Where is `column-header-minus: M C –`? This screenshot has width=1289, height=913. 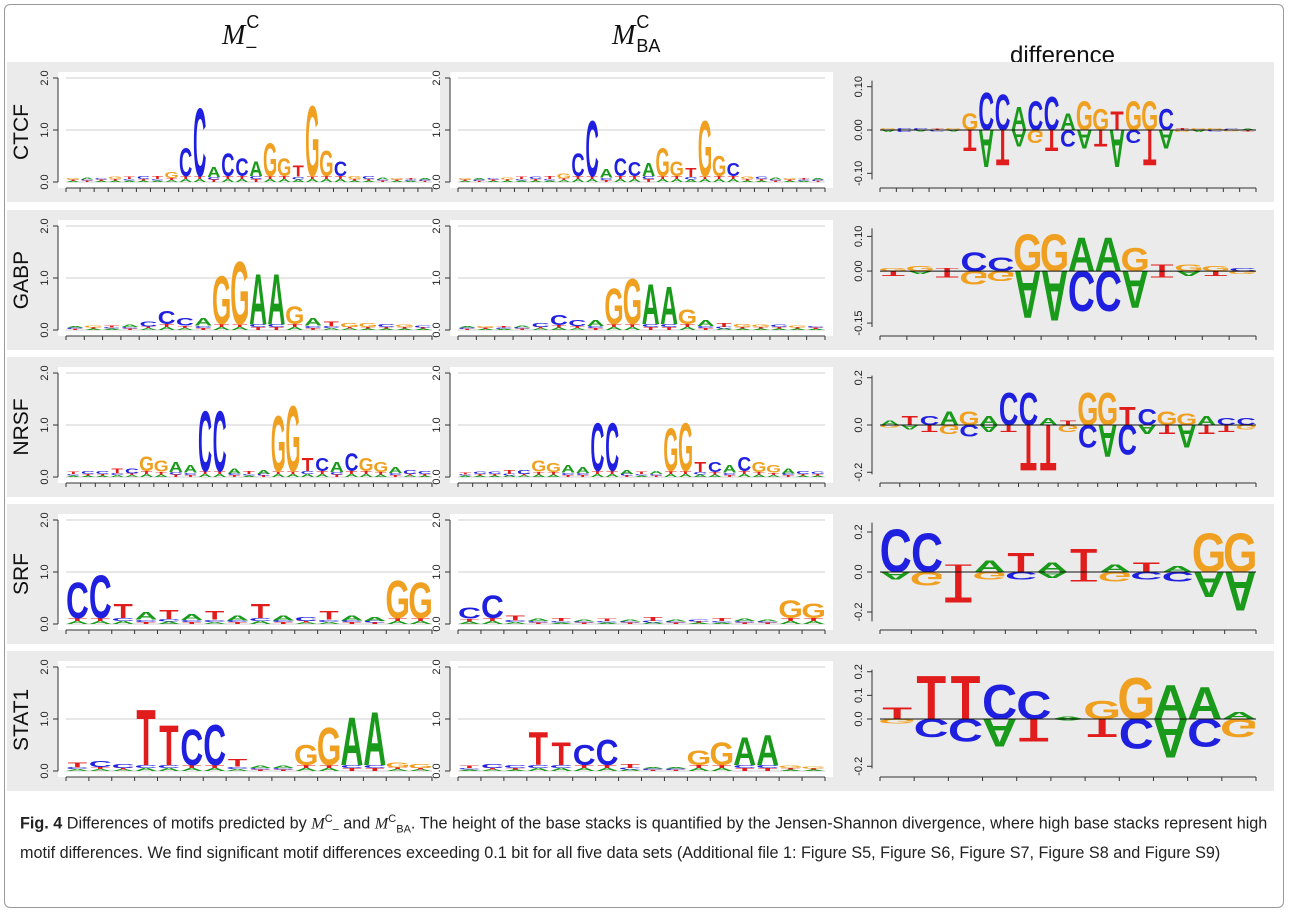 column-header-minus: M C – is located at coordinates (241, 33).